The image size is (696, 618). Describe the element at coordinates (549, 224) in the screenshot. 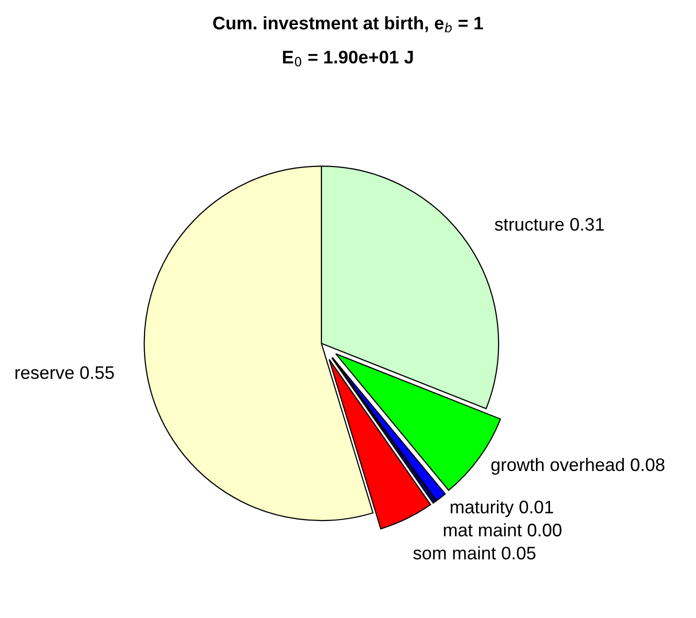

I see `slice-label: structure 0.31` at that location.